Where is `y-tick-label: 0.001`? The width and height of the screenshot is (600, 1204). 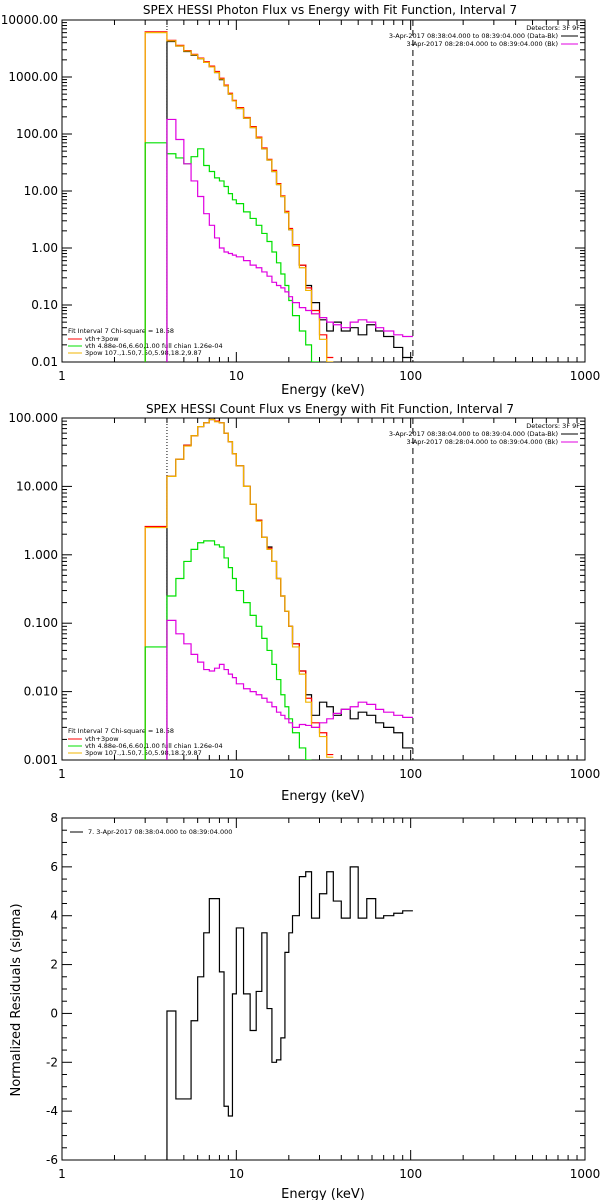
y-tick-label: 0.001 is located at coordinates (41, 760).